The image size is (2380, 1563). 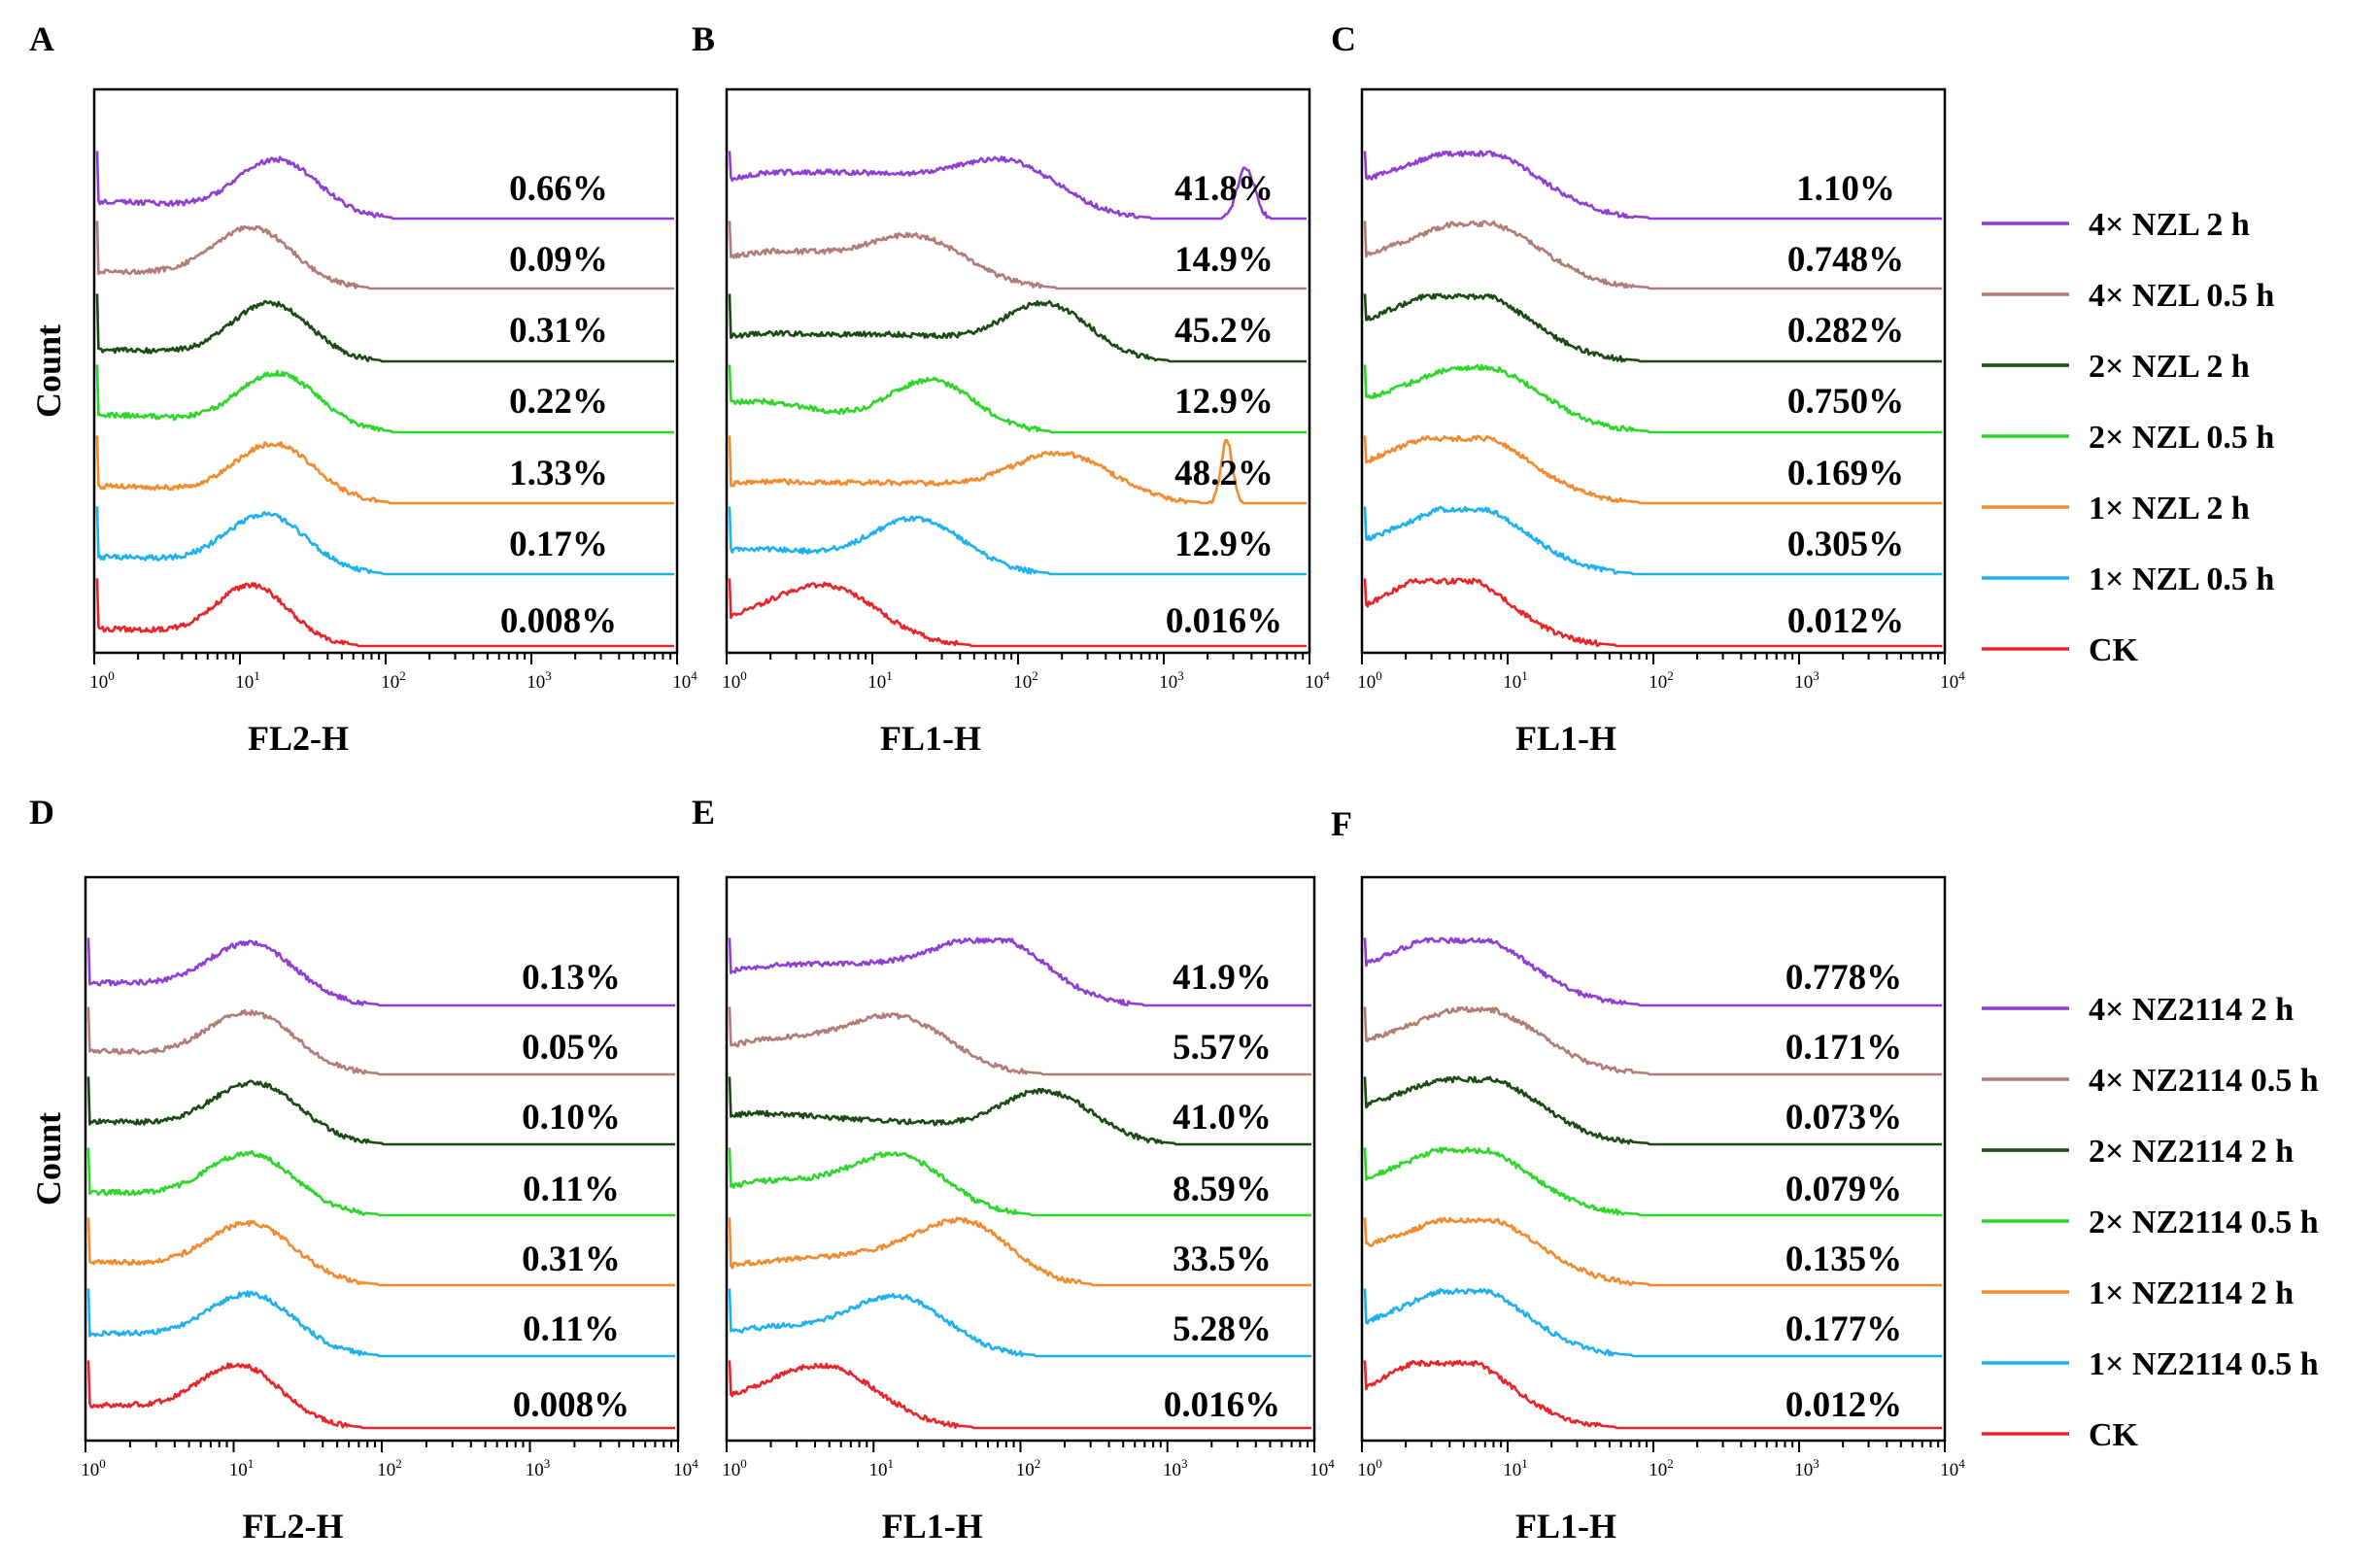 I want to click on x-tick-label: 10⁰, so click(x=102, y=680).